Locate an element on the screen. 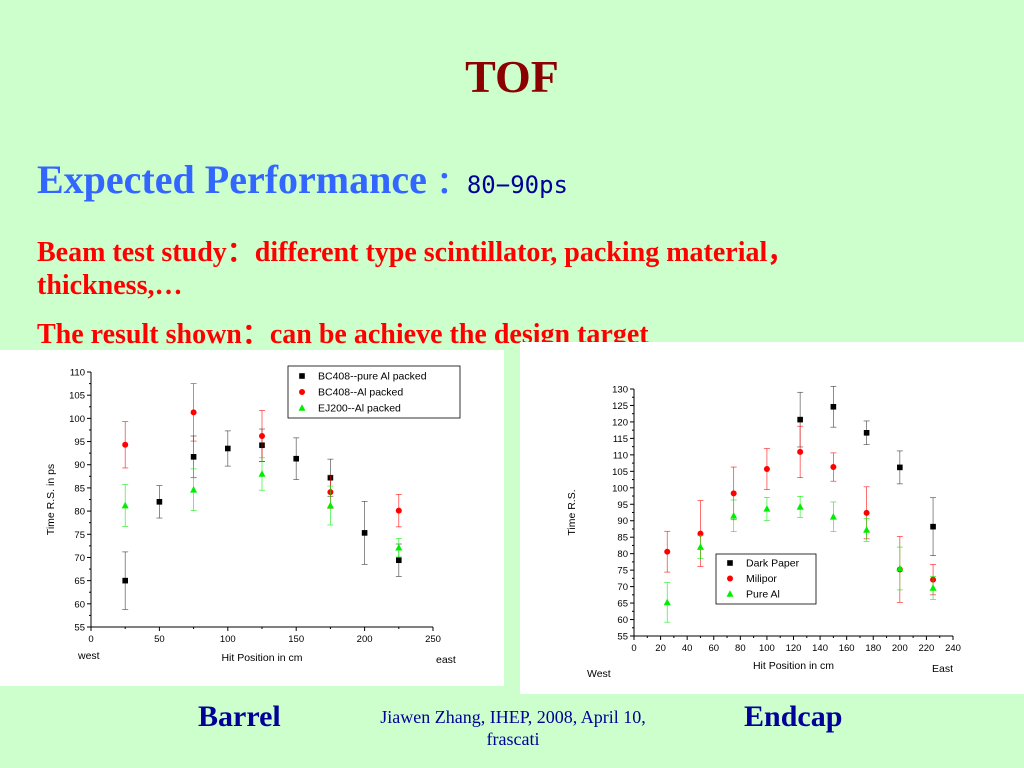  slide-title: TOF is located at coordinates (512, 76).